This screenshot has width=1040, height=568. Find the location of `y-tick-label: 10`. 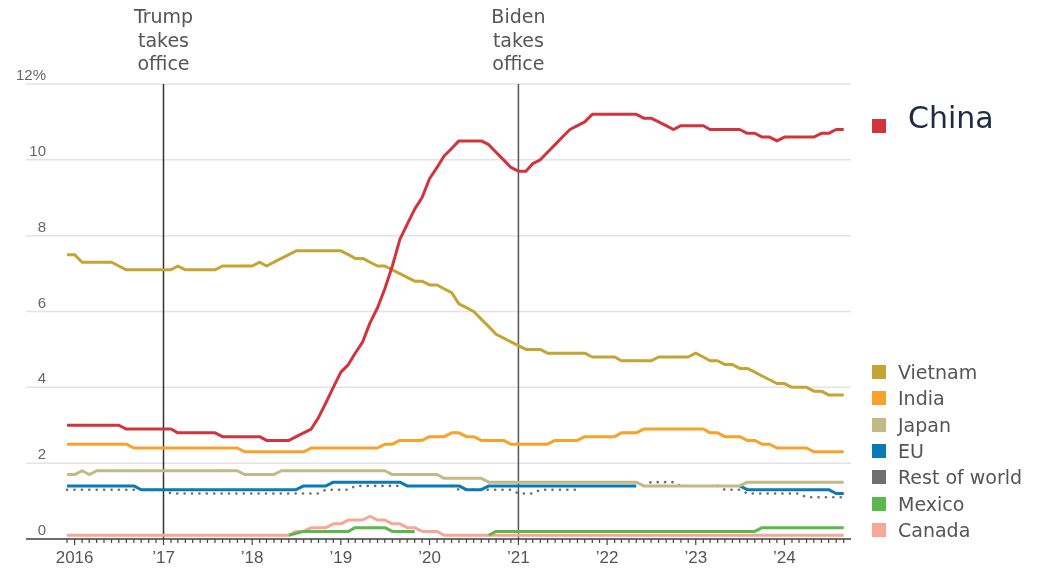

y-tick-label: 10 is located at coordinates (37, 150).